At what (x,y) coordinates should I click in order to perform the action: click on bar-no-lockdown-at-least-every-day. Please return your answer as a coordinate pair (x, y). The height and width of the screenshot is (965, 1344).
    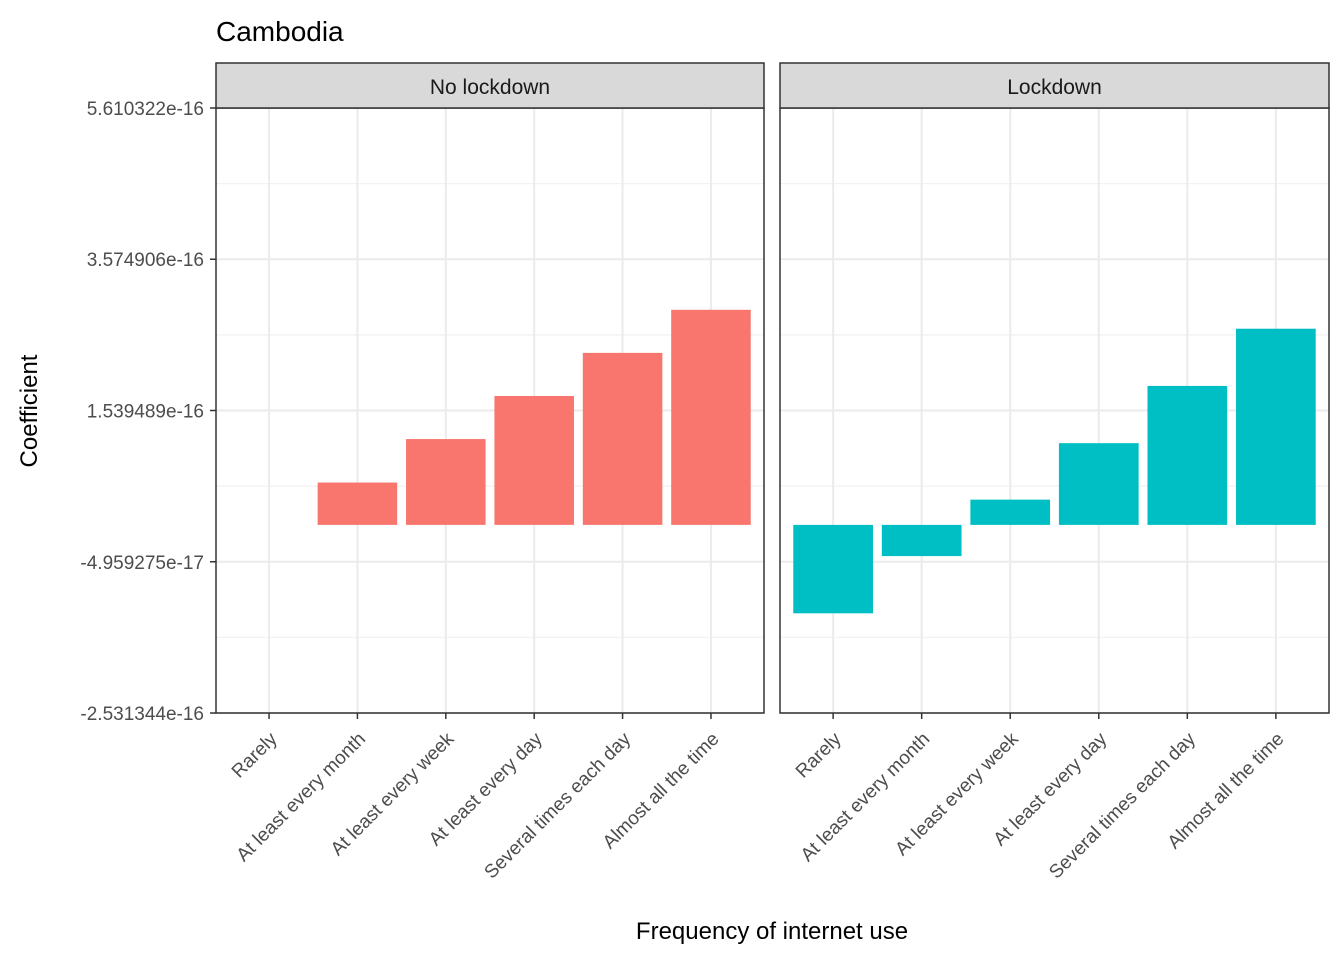
    Looking at the image, I should click on (534, 460).